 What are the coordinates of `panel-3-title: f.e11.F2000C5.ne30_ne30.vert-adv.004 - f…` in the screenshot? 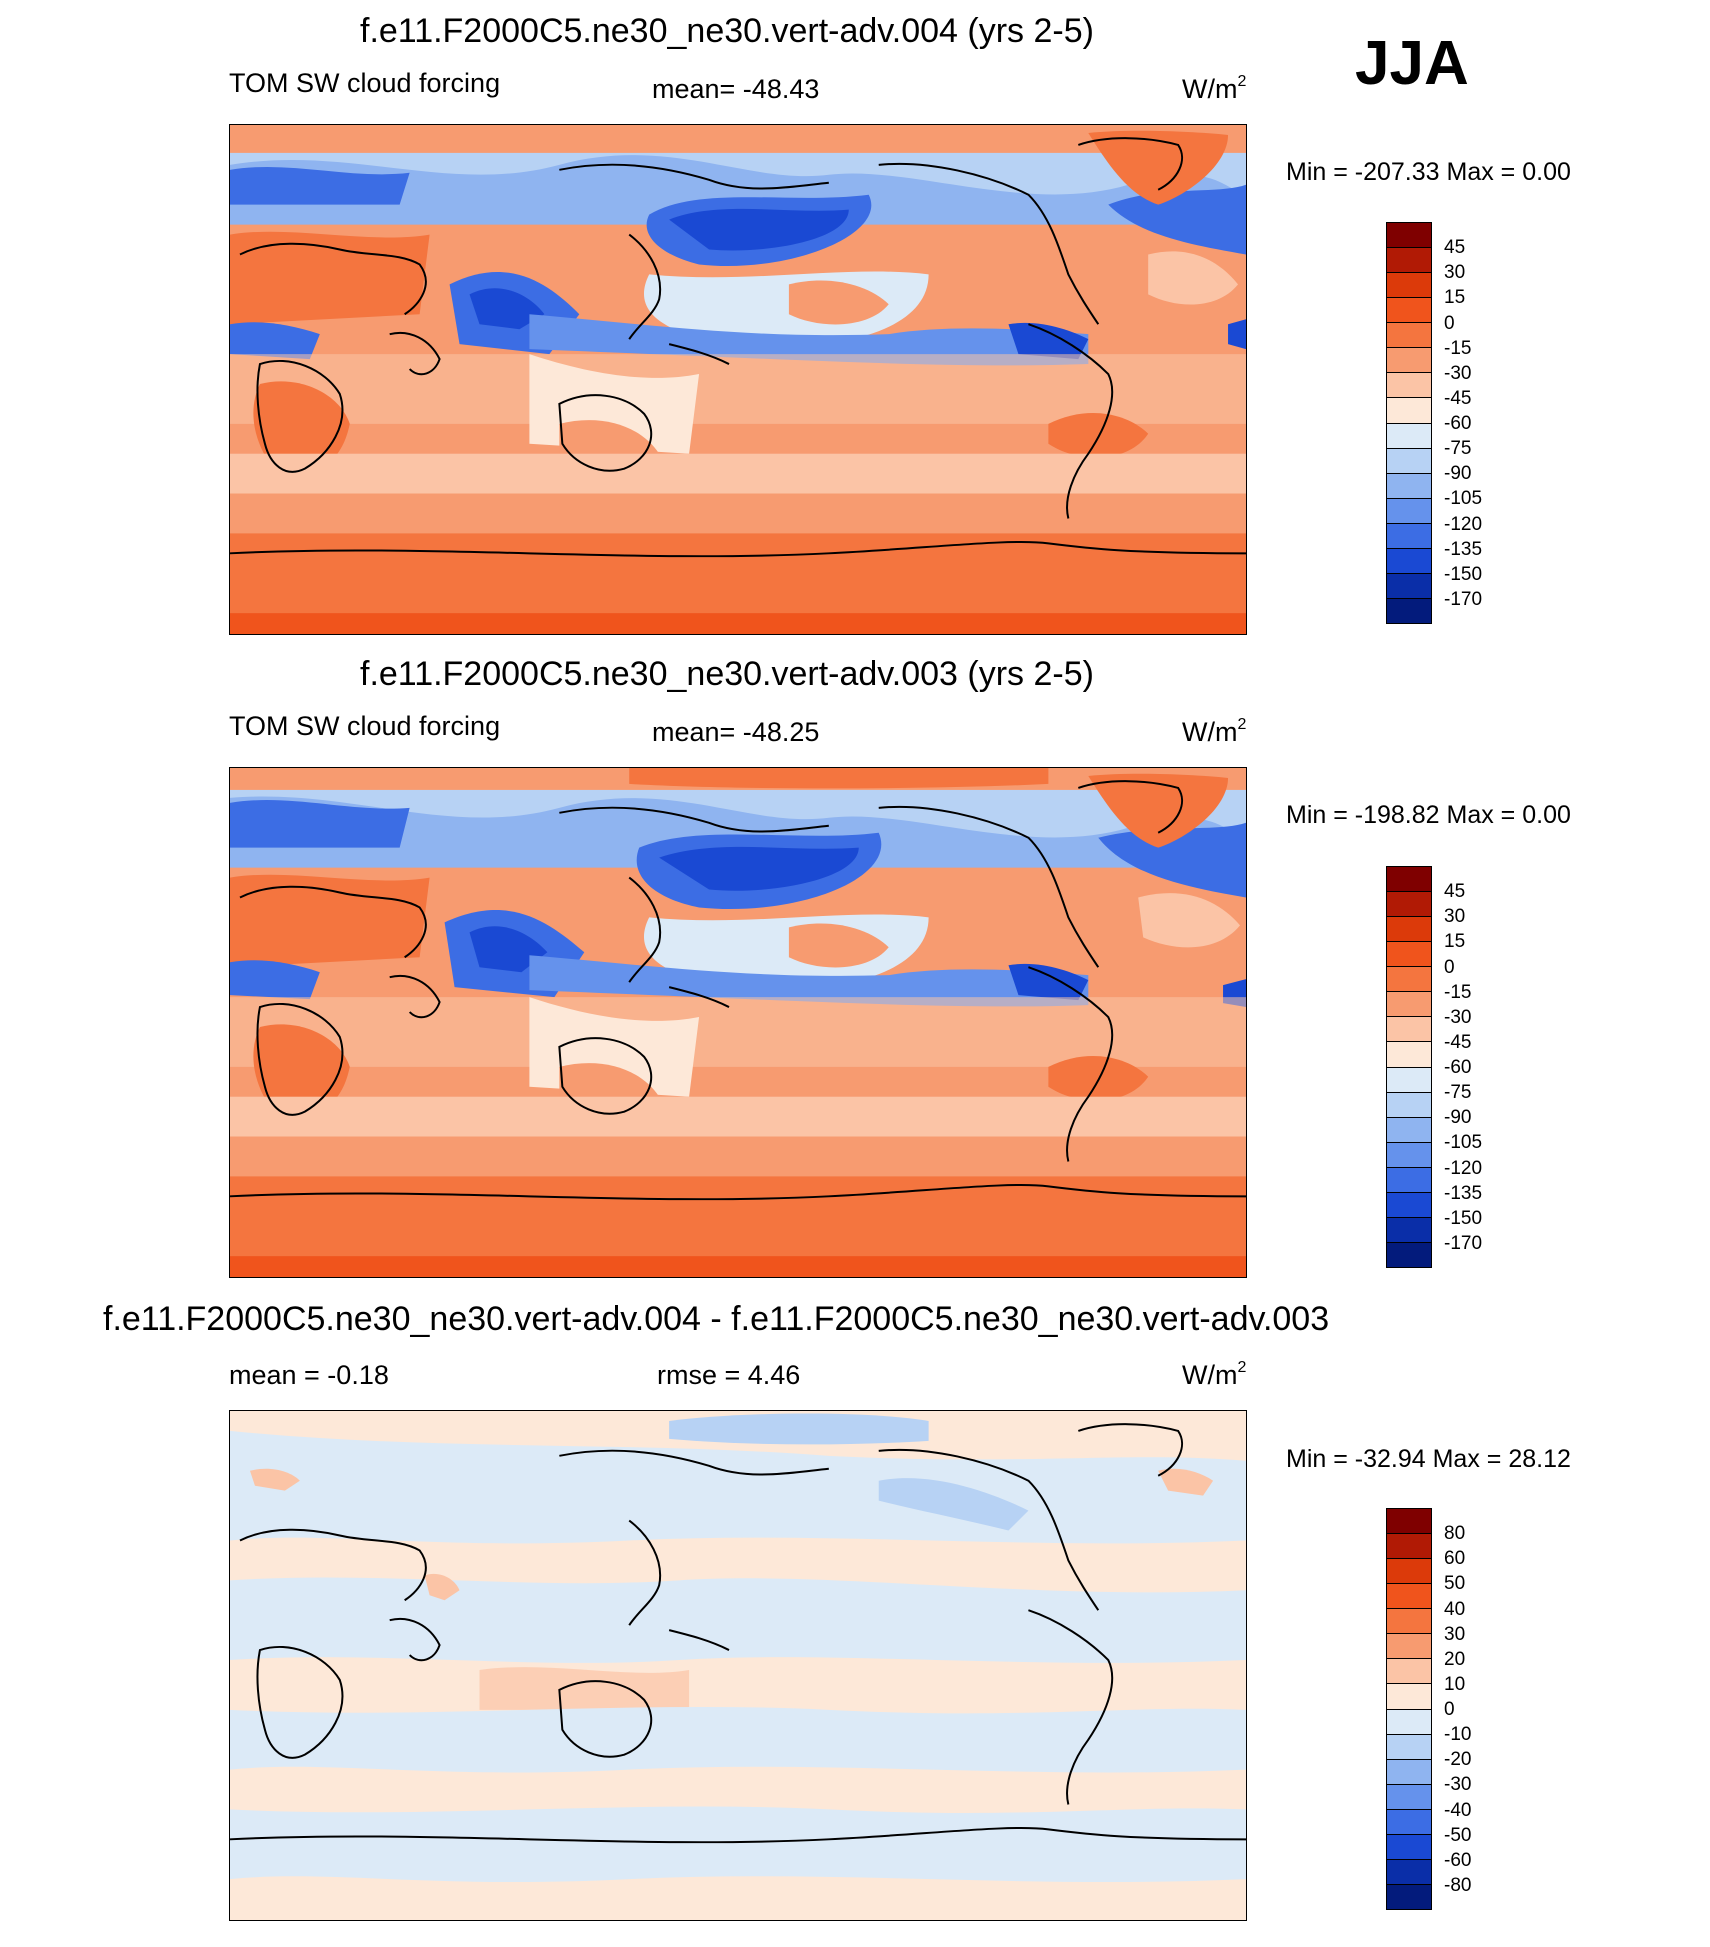 It's located at (716, 1319).